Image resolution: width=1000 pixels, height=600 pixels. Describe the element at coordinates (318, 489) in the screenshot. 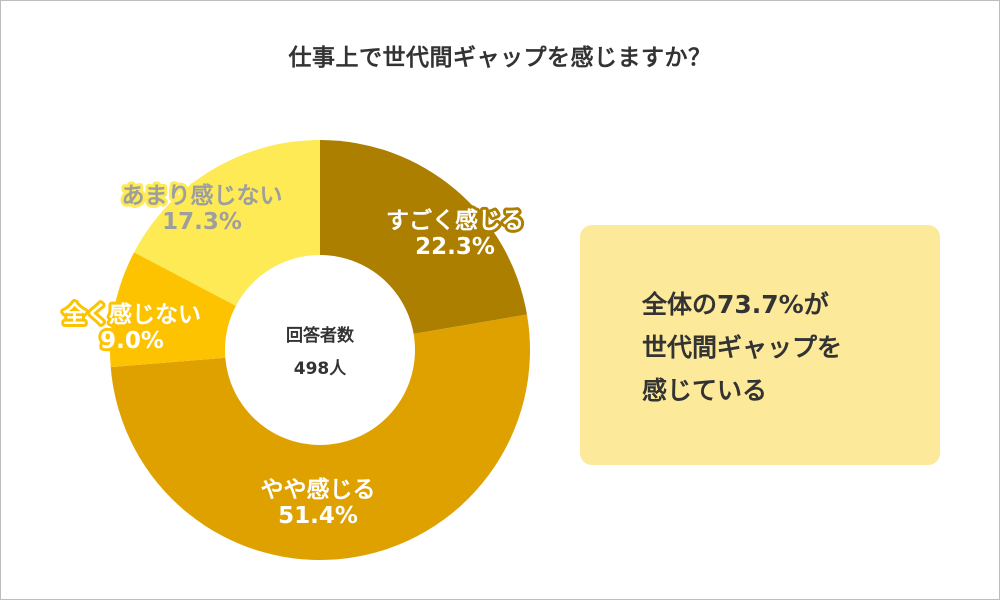

I see `slice-label-yaya: やや感じる` at that location.